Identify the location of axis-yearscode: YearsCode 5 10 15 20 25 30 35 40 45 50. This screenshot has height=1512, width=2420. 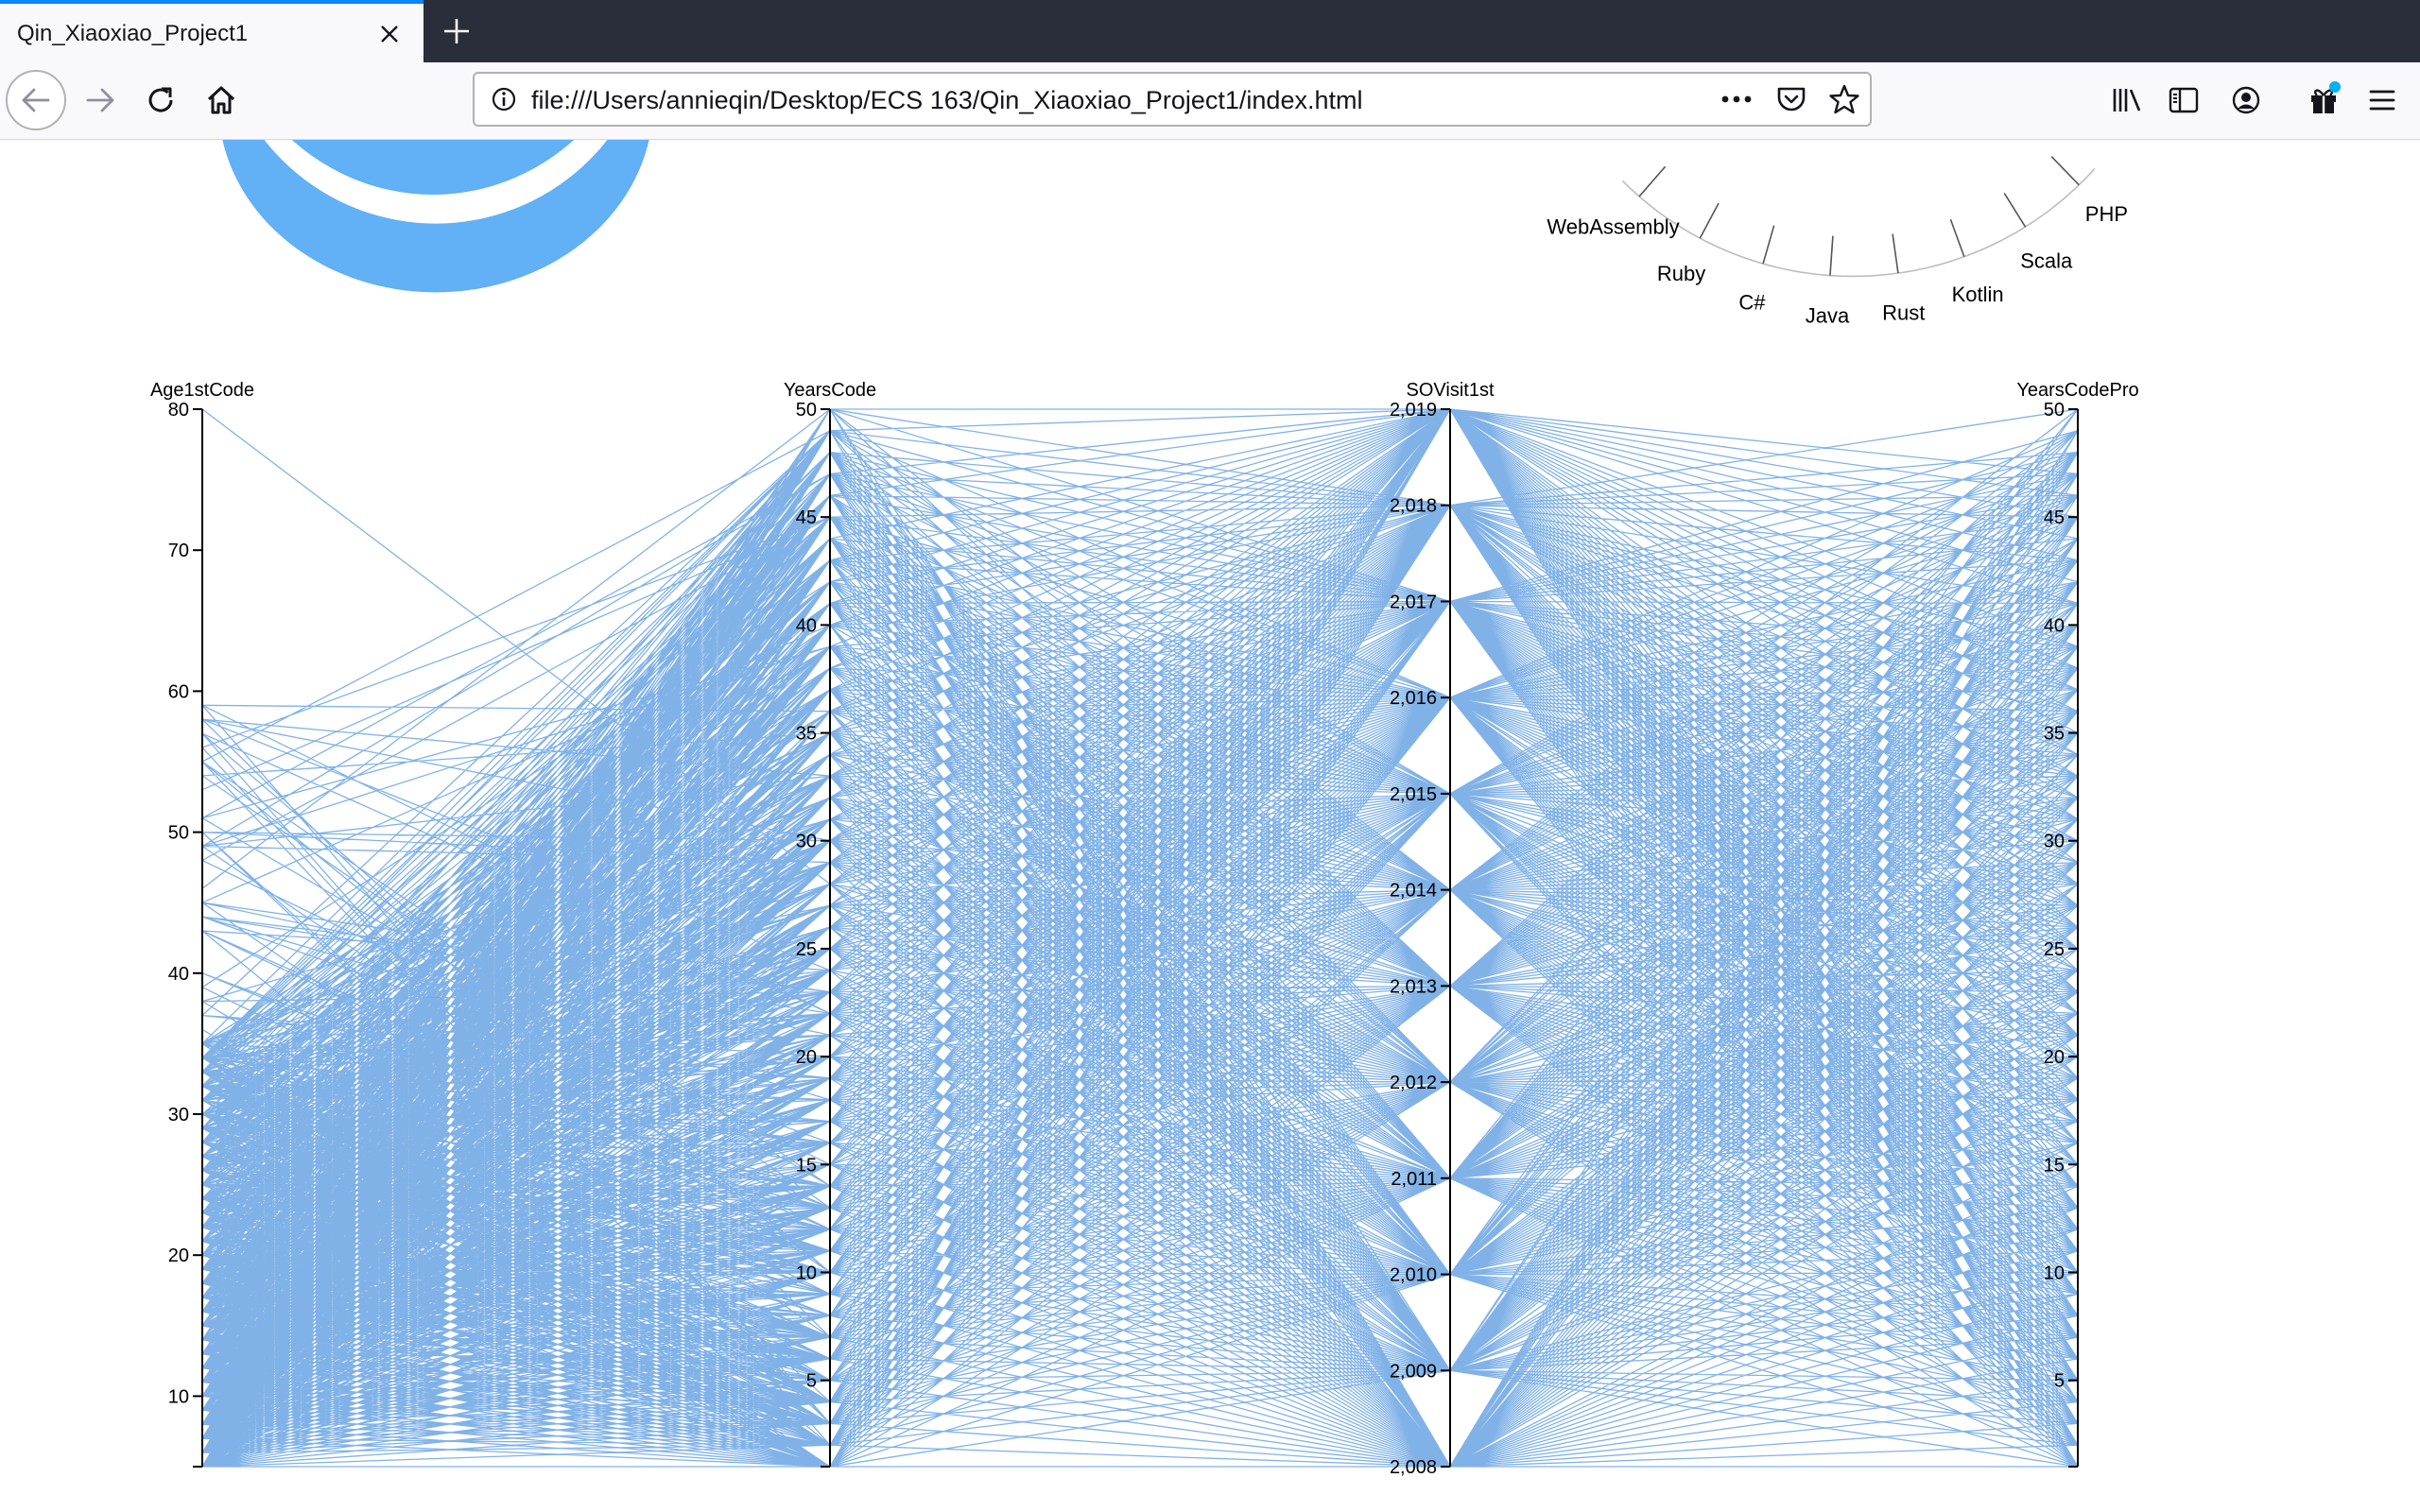
(830, 924).